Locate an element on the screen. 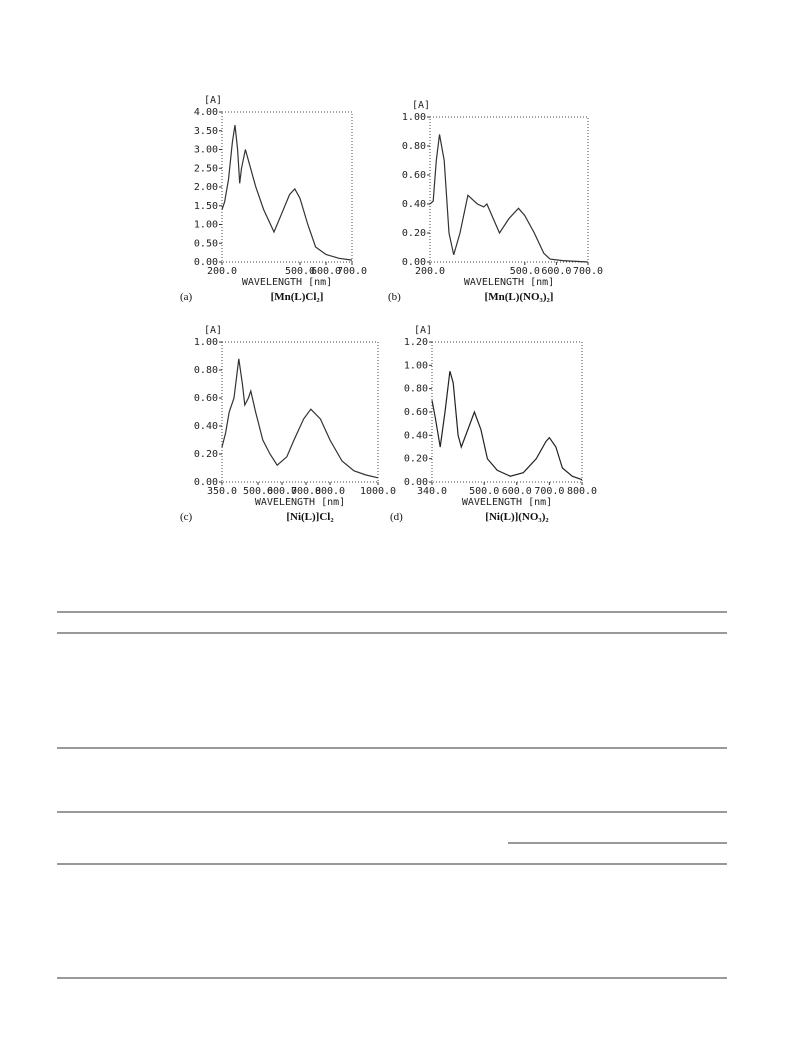  y-tick-label: 1.20 is located at coordinates (416, 342).